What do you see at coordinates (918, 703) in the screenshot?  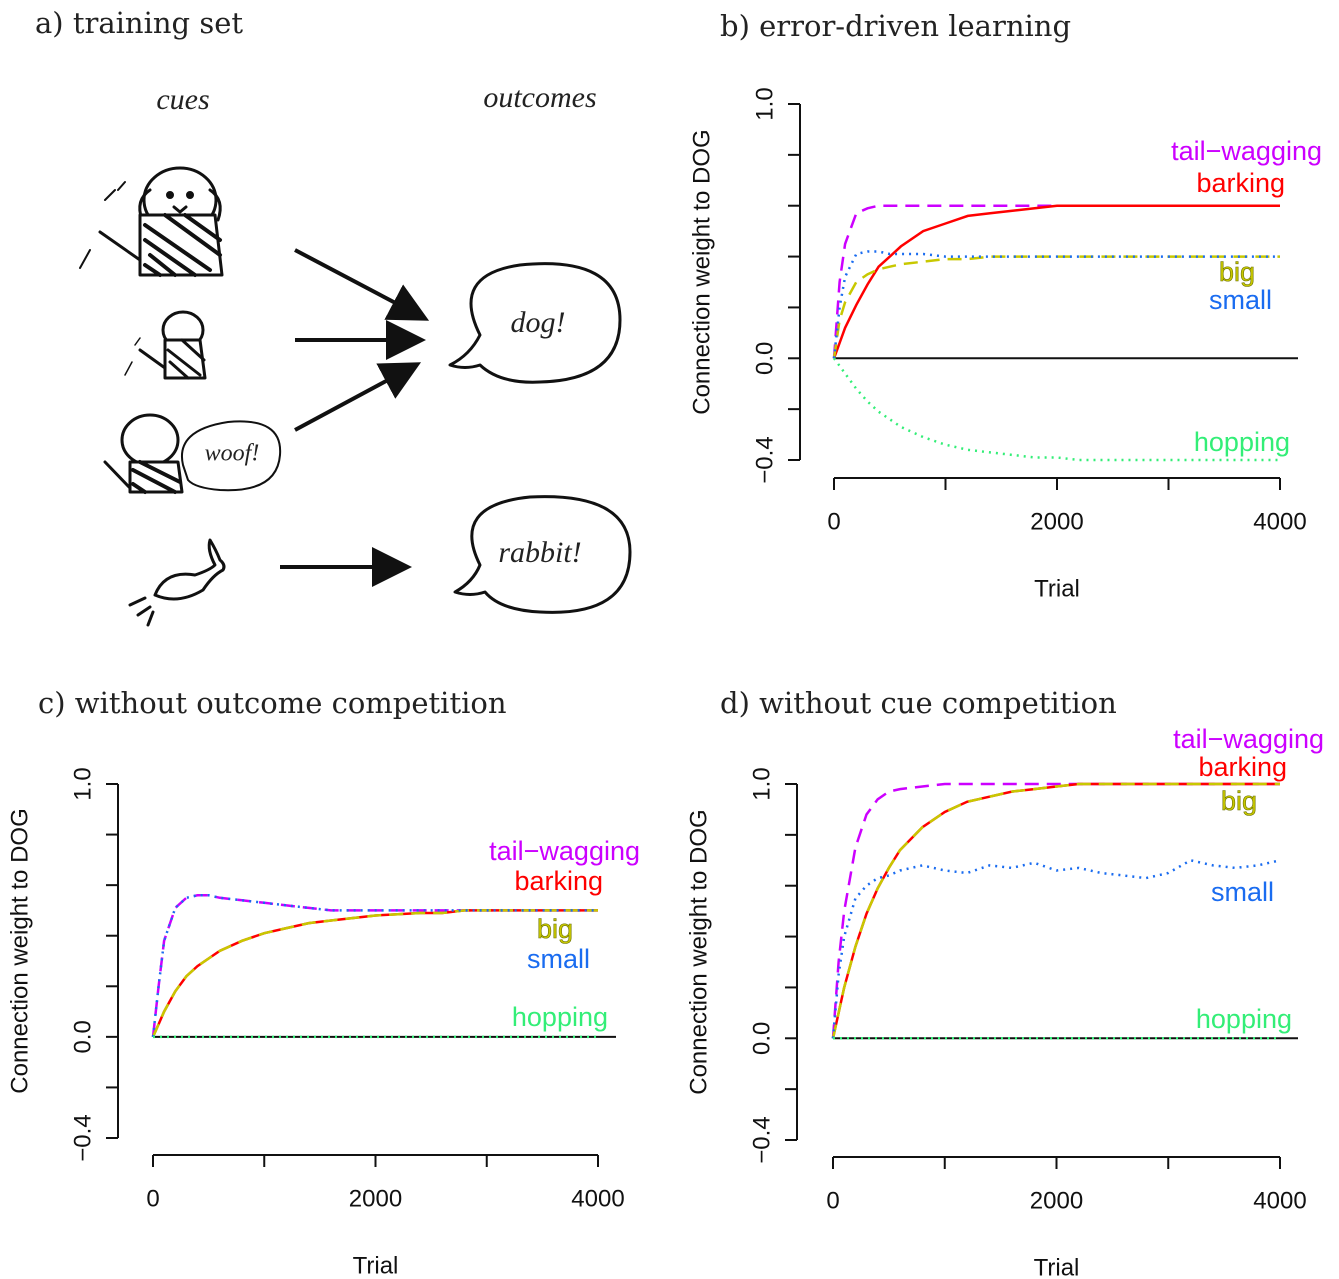 I see `chart-title: d) without cue competition` at bounding box center [918, 703].